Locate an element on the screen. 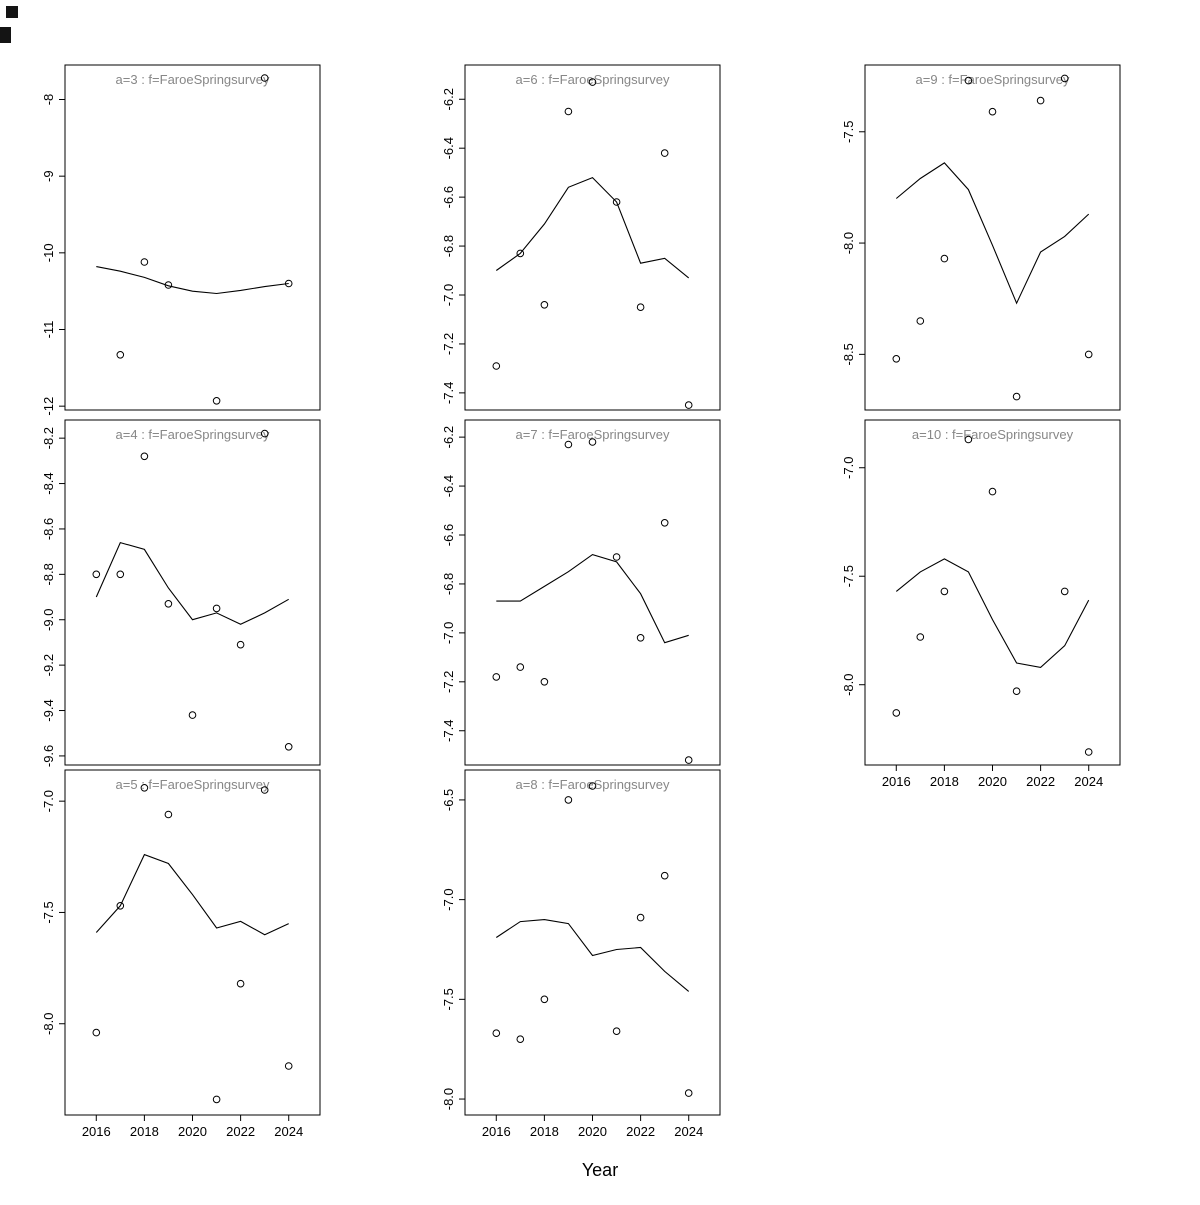 Image resolution: width=1200 pixels, height=1205 pixels. y-tick-label: -12 is located at coordinates (48, 406).